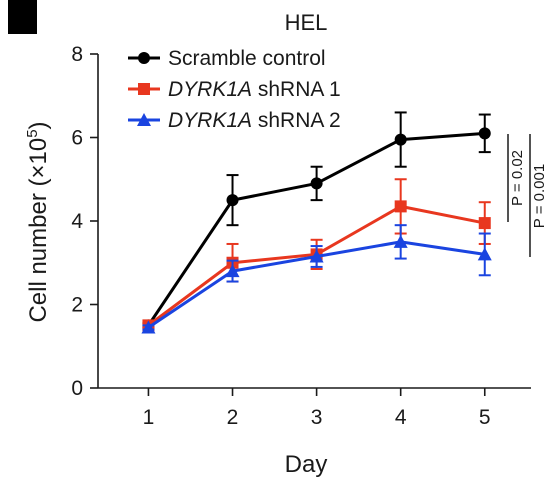  I want to click on legend-label: DYRK1A shRNA 1, so click(254, 89).